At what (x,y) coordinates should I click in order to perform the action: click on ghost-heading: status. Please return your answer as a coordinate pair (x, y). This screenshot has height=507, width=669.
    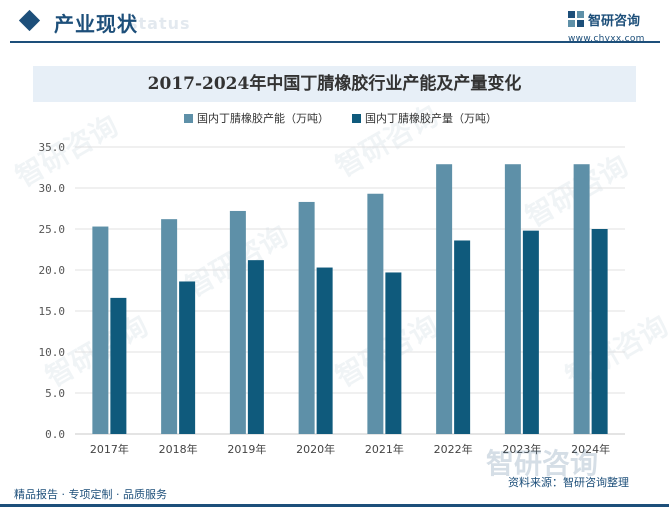
    Looking at the image, I should click on (159, 23).